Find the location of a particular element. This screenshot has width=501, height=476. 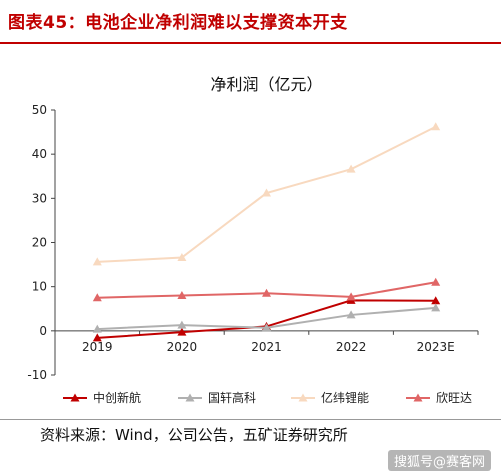

legend-label: 欣旺达 is located at coordinates (454, 398).